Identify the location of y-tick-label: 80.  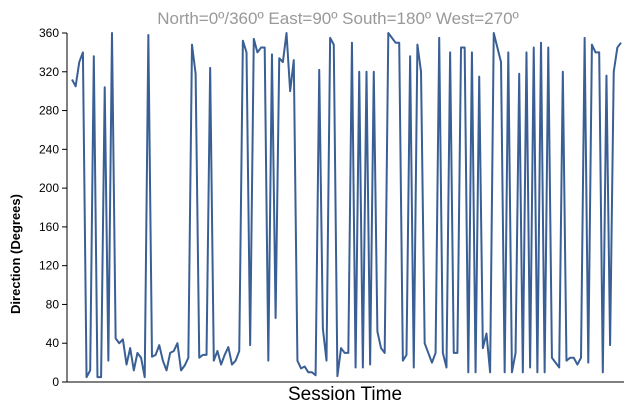
(53, 304).